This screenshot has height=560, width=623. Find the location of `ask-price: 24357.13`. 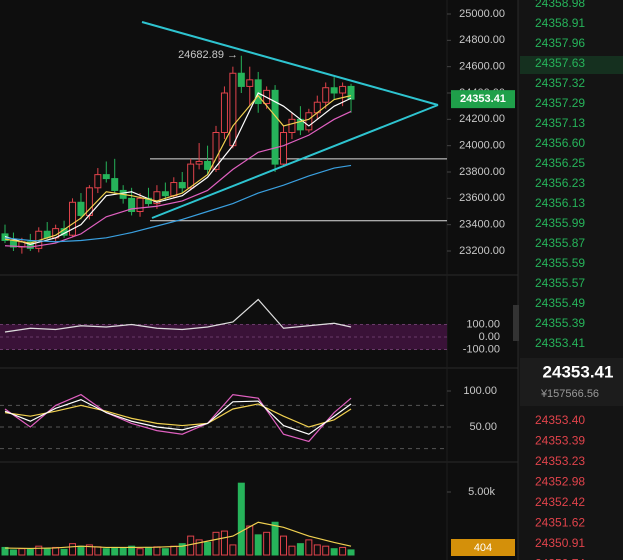

ask-price: 24357.13 is located at coordinates (560, 123).